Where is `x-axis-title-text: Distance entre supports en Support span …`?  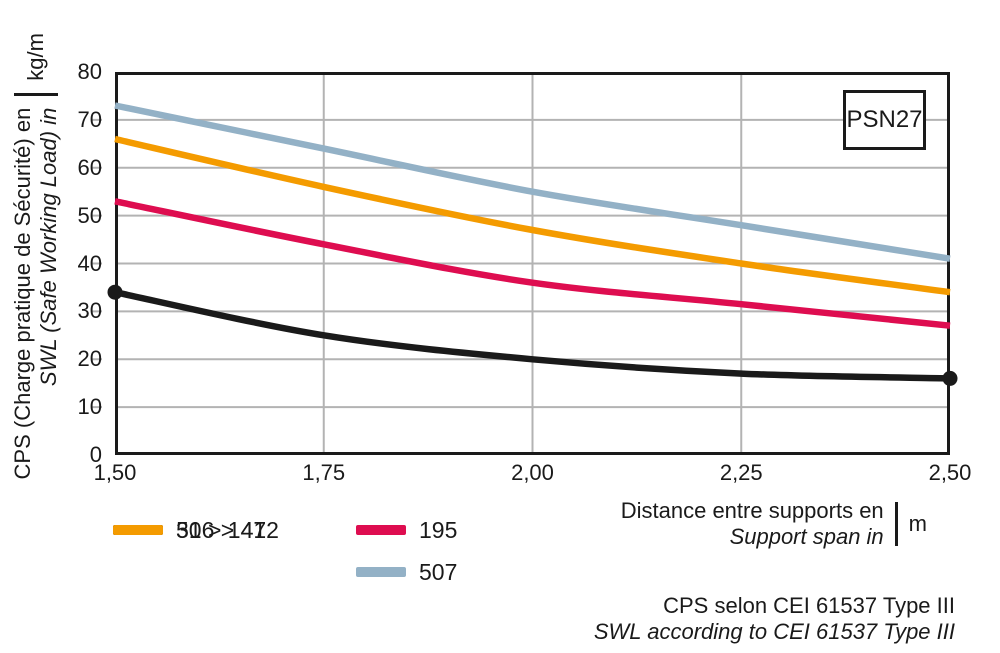 x-axis-title-text: Distance entre supports en Support span … is located at coordinates (752, 523).